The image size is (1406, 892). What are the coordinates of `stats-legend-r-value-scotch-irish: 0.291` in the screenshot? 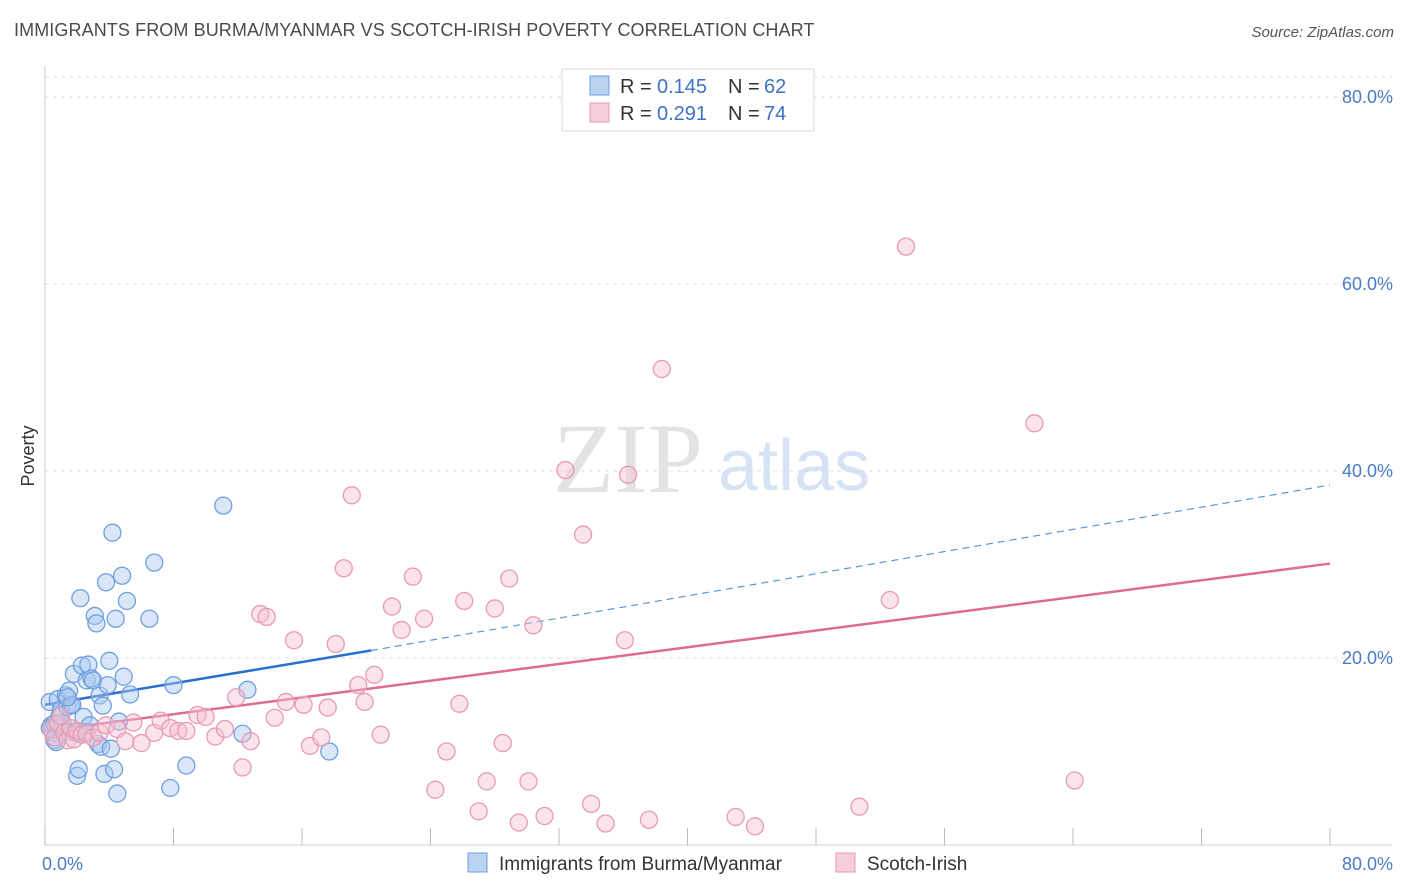 It's located at (682, 114).